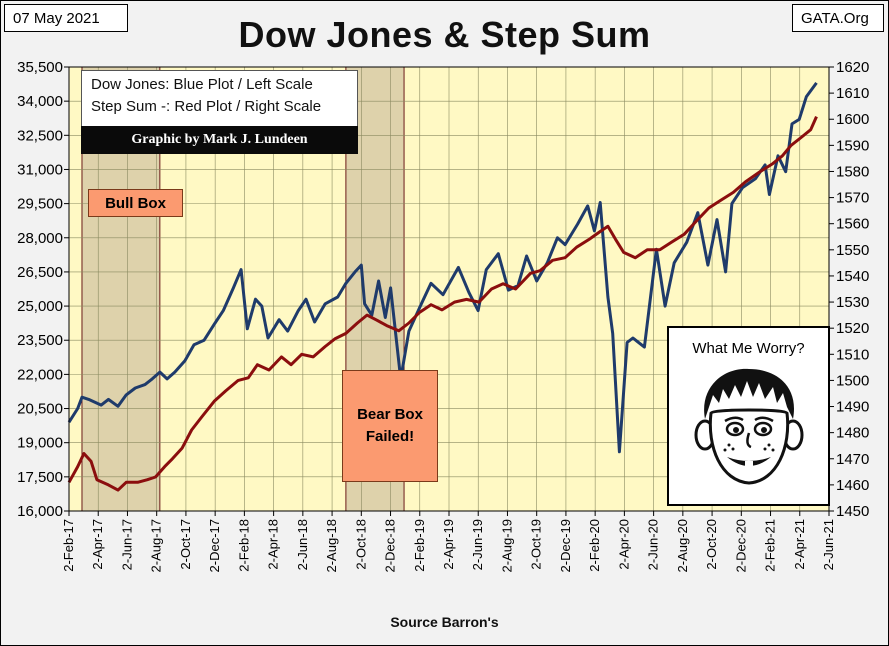 This screenshot has width=889, height=646. I want to click on cartoon-face-icon, so click(749, 426).